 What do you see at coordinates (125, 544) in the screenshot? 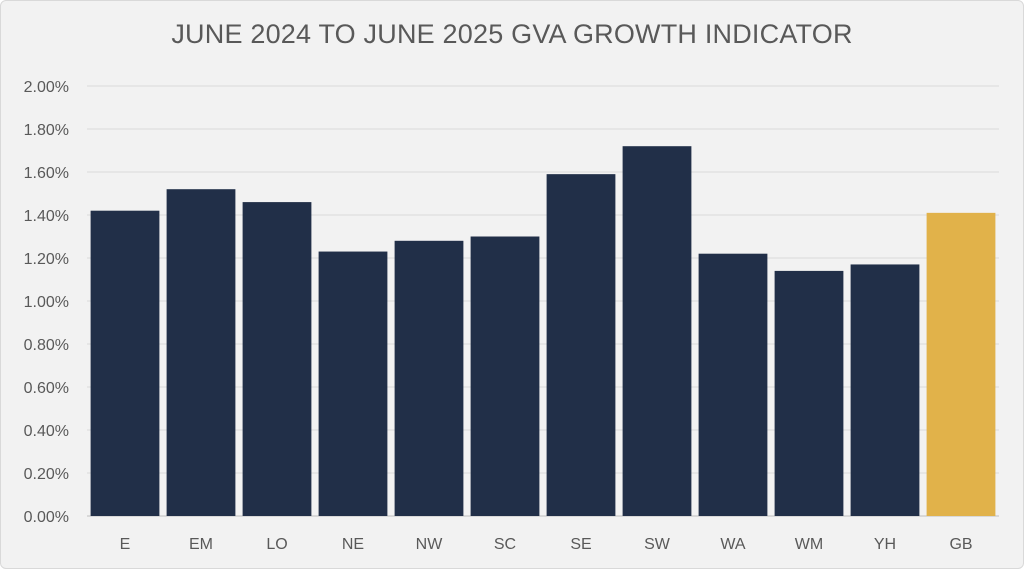
I see `x-category-label: E` at bounding box center [125, 544].